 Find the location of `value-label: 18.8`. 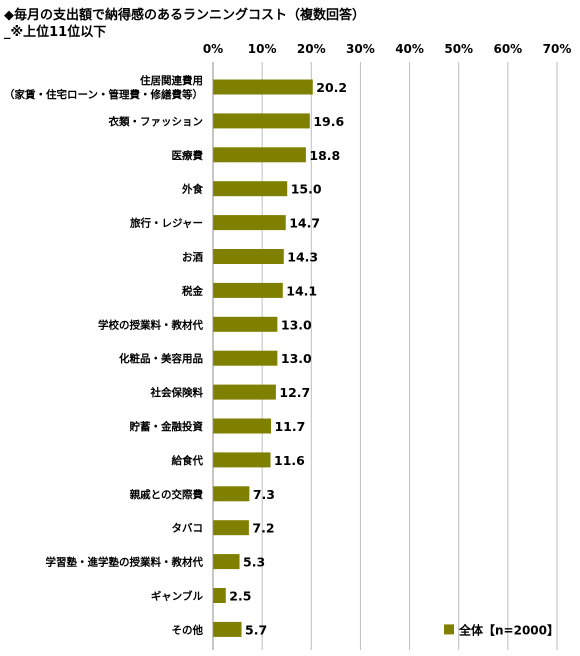

value-label: 18.8 is located at coordinates (324, 155).